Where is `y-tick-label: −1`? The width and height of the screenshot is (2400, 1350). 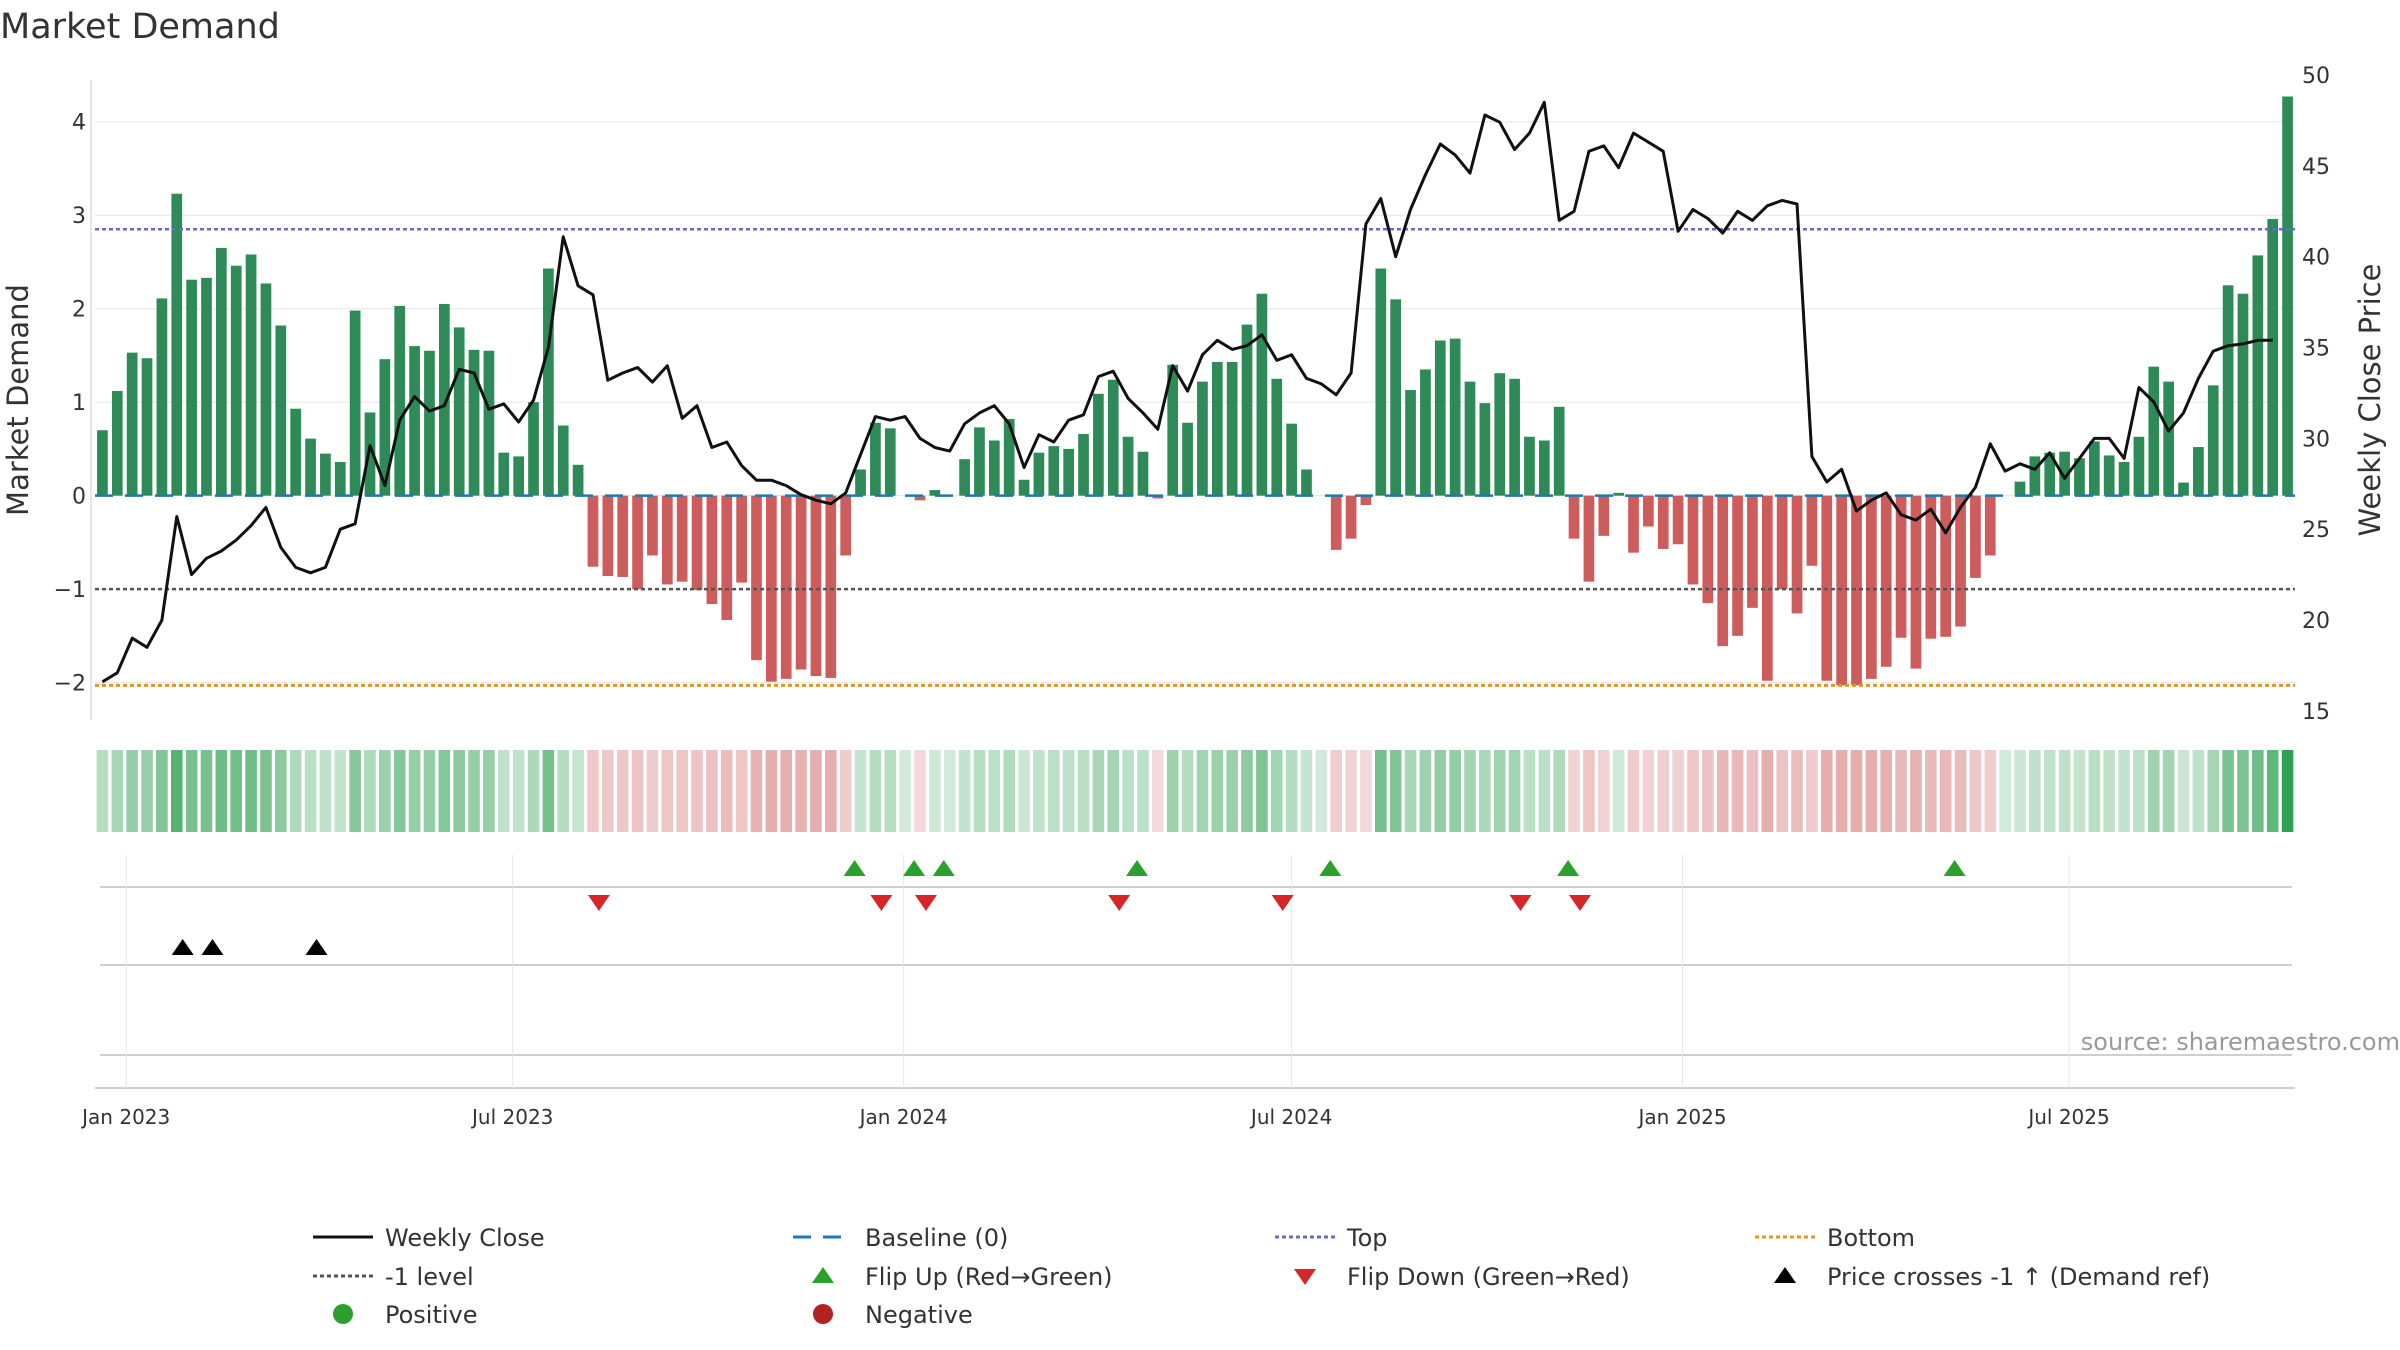 y-tick-label: −1 is located at coordinates (70, 590).